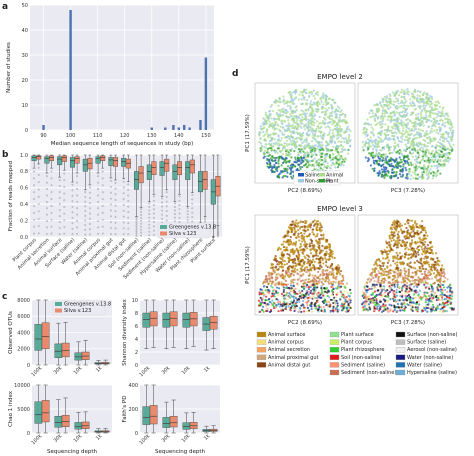  I want to click on bar, so click(173, 127).